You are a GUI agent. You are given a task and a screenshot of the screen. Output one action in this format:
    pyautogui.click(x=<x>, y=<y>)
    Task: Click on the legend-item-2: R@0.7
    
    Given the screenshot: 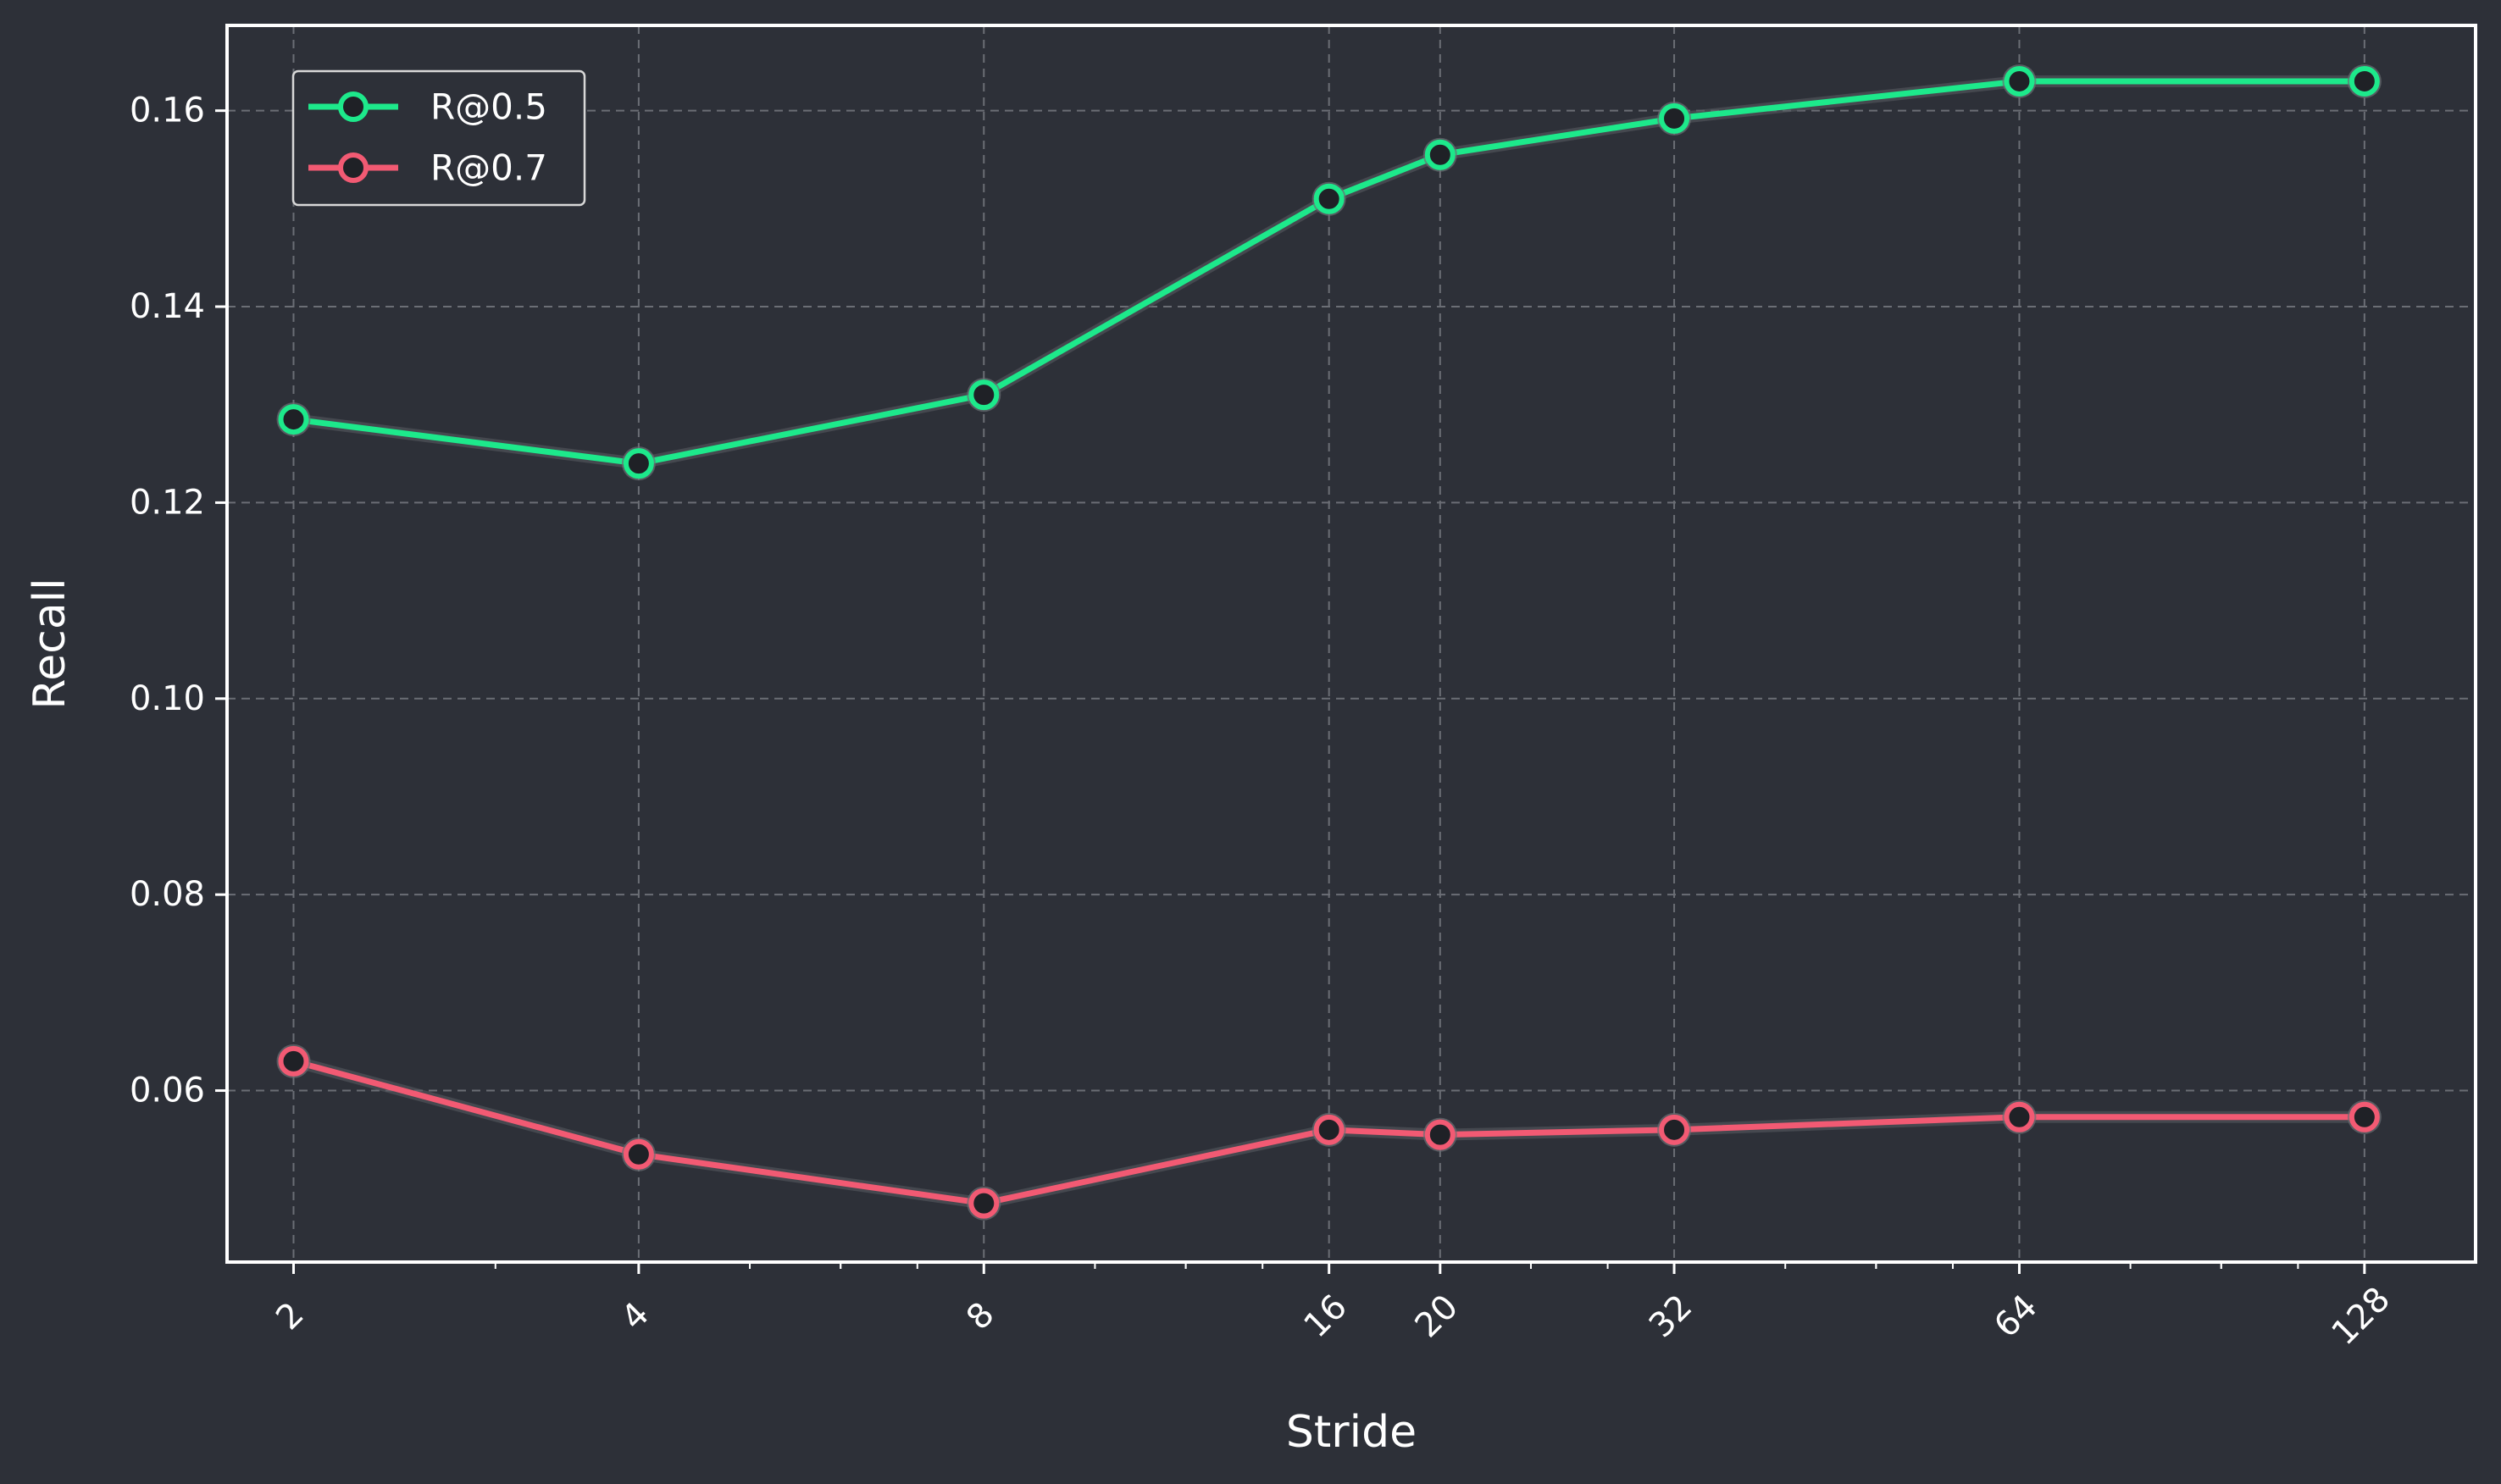 What is the action you would take?
    pyautogui.click(x=427, y=168)
    